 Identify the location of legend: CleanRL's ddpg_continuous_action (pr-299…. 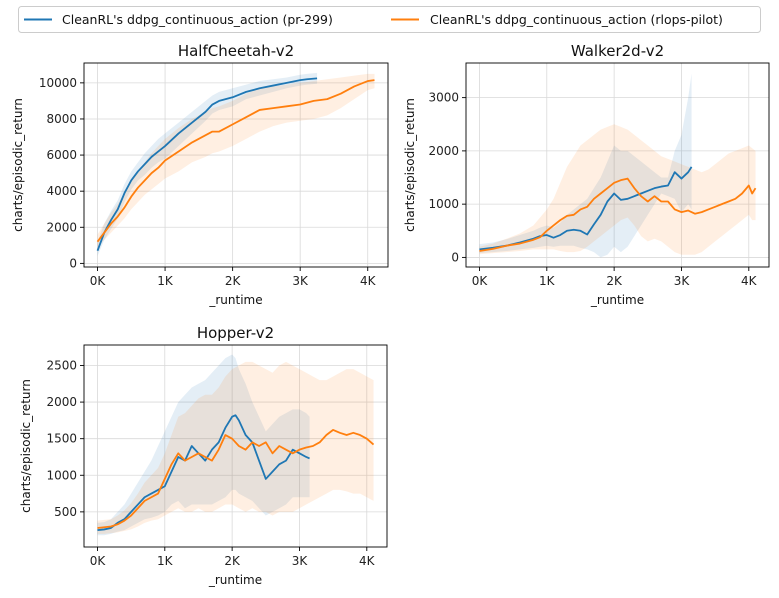
(389, 19).